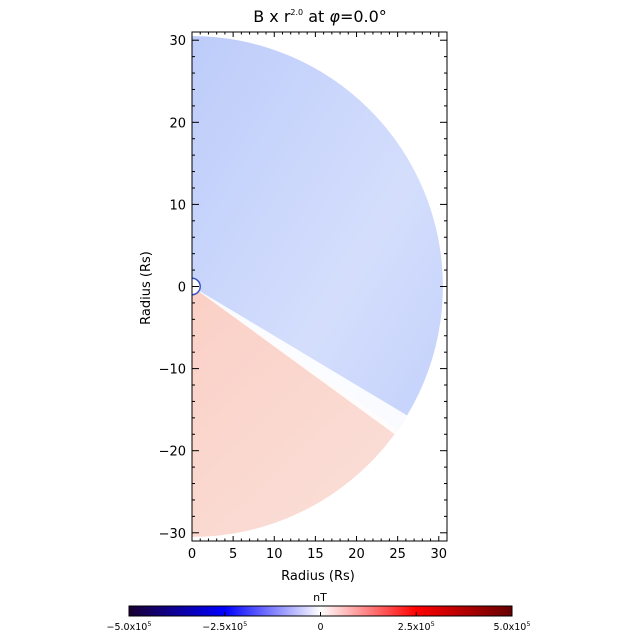 This screenshot has width=640, height=640. I want to click on y-tick-label: 30, so click(177, 41).